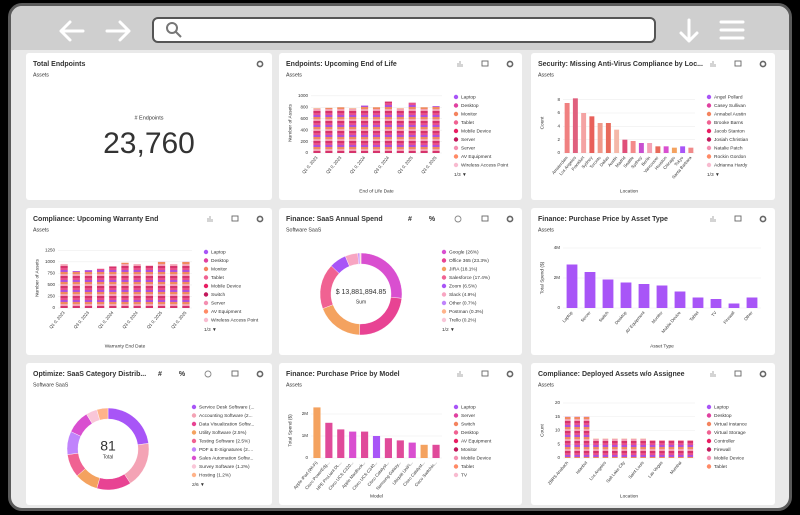 Image resolution: width=800 pixels, height=515 pixels. I want to click on legend-label: Survey Software (1.2%), so click(224, 467).